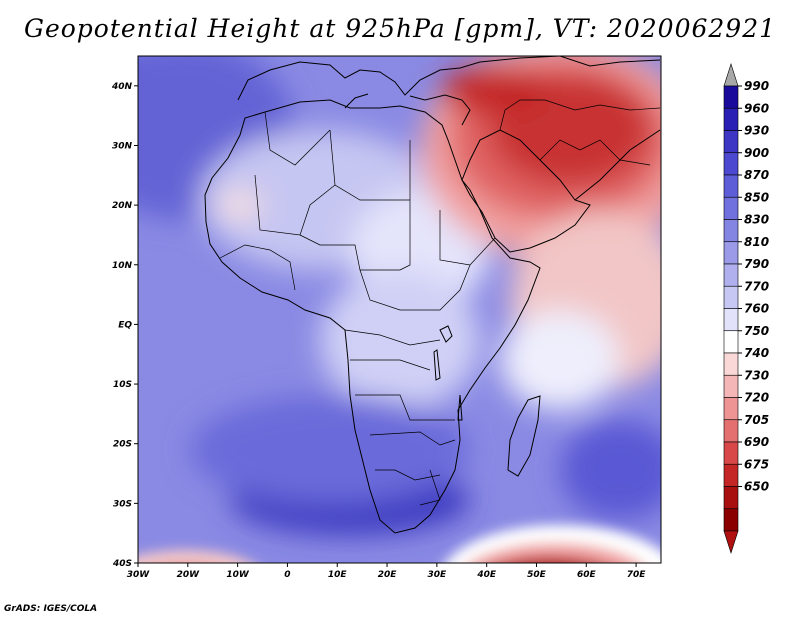 Image resolution: width=800 pixels, height=618 pixels. Describe the element at coordinates (756, 375) in the screenshot. I see `colorbar-level-label: 730` at that location.